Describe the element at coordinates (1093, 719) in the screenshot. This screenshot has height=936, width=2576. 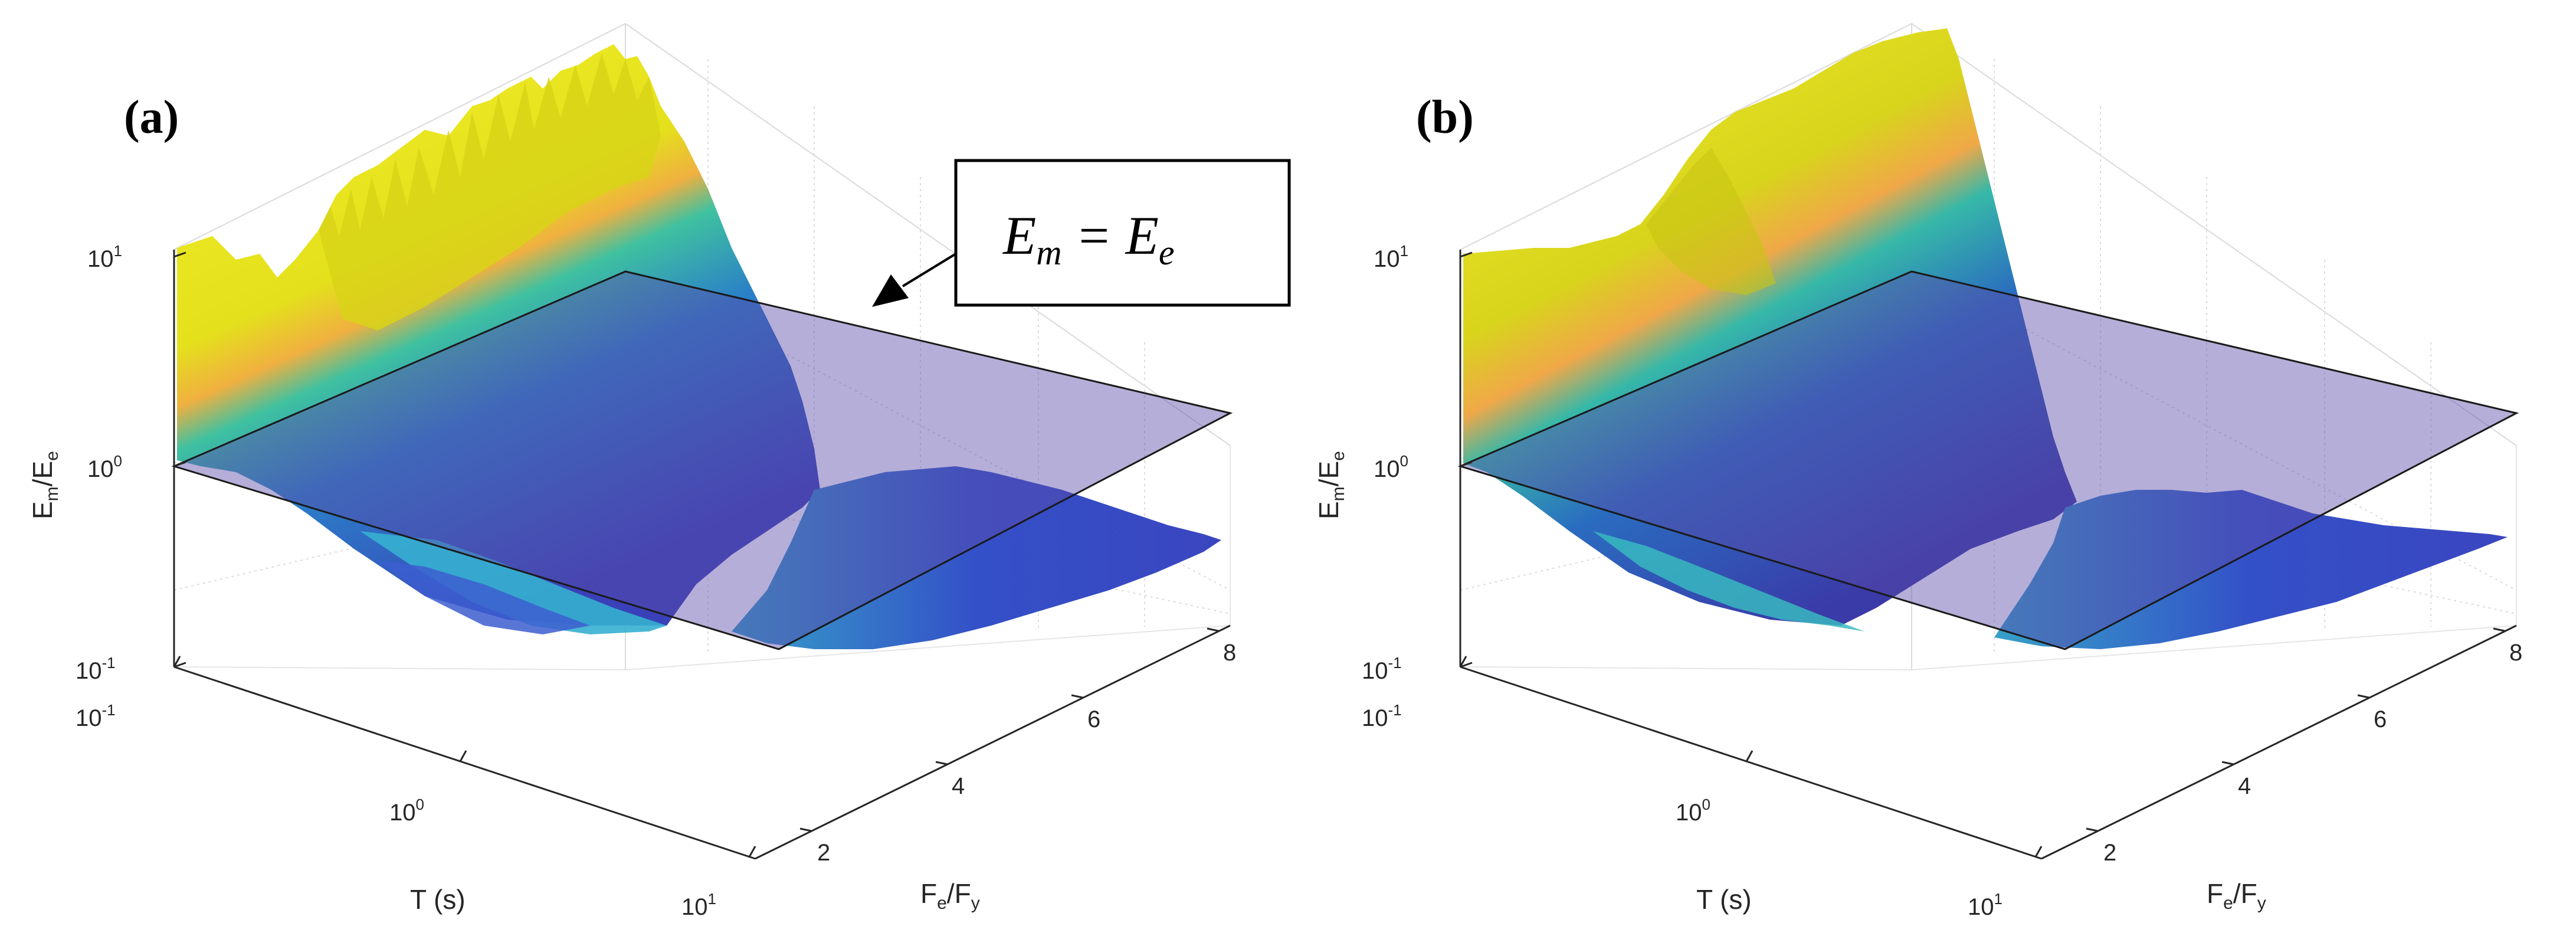
I see `panel-a-ytick-6: 6` at that location.